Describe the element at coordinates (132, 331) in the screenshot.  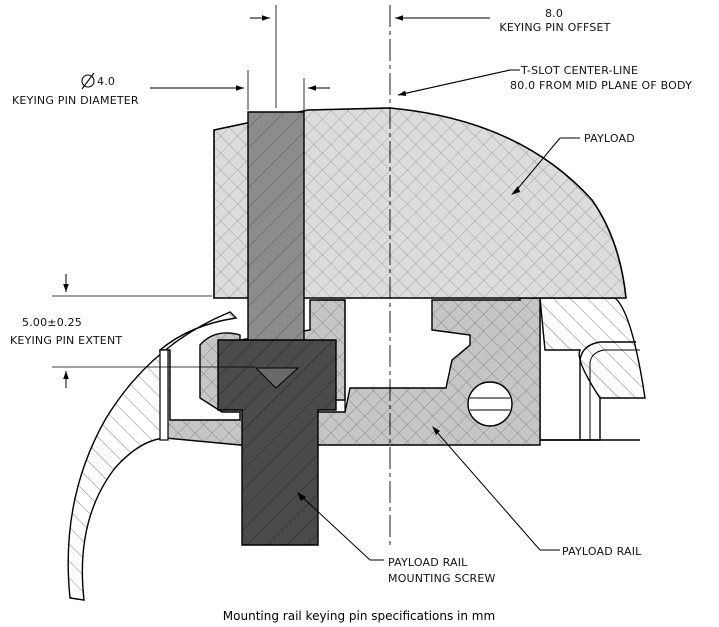
I see `extent-dimension: 5.00±0.25 KEYING PIN EXTENT` at that location.